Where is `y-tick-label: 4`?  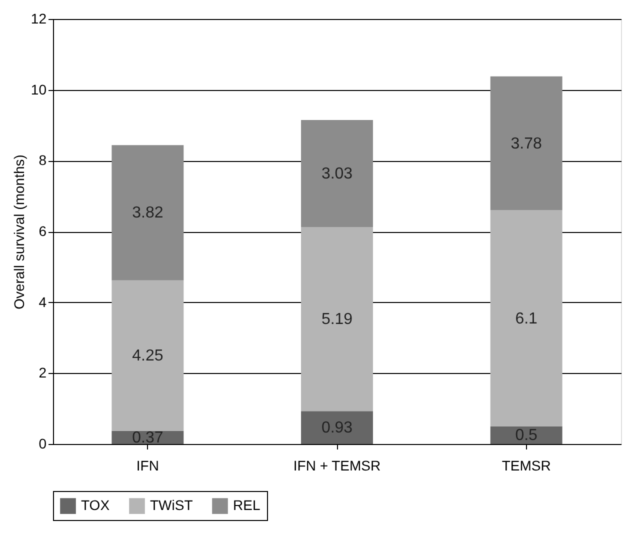 y-tick-label: 4 is located at coordinates (42, 302).